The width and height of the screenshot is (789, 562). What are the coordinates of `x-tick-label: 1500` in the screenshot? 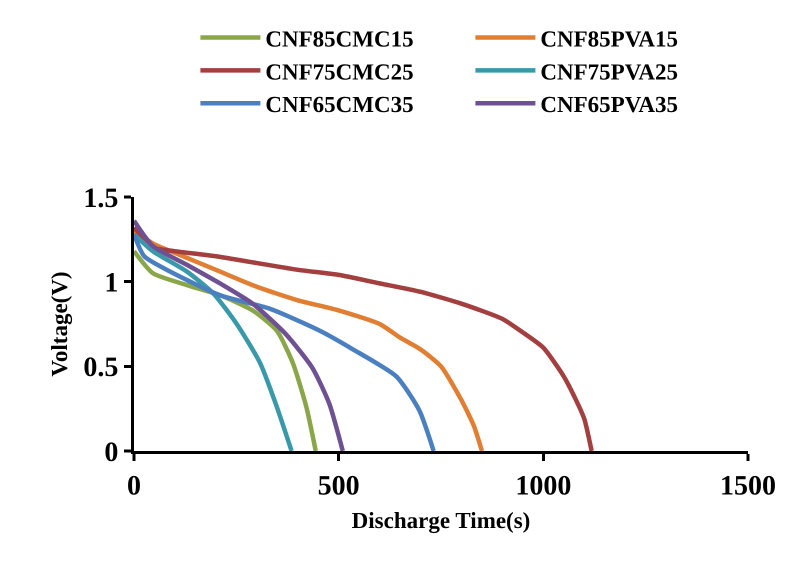 It's located at (748, 486).